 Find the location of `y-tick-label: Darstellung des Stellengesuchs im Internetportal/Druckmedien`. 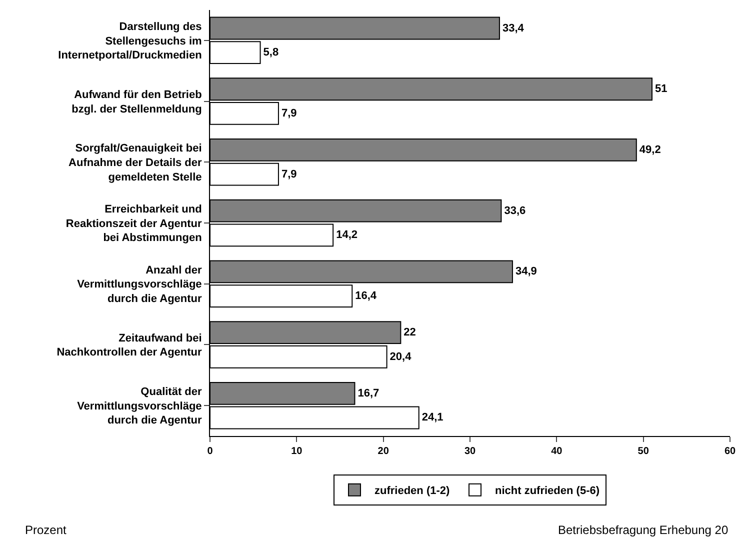

y-tick-label: Darstellung des Stellengesuchs im Internetportal/Druckmedien is located at coordinates (130, 41).